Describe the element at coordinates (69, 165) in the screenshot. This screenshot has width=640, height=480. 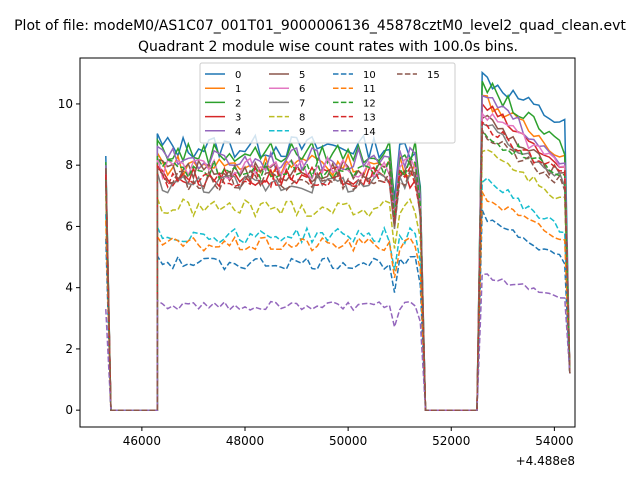
I see `y-tick-label: 8` at that location.